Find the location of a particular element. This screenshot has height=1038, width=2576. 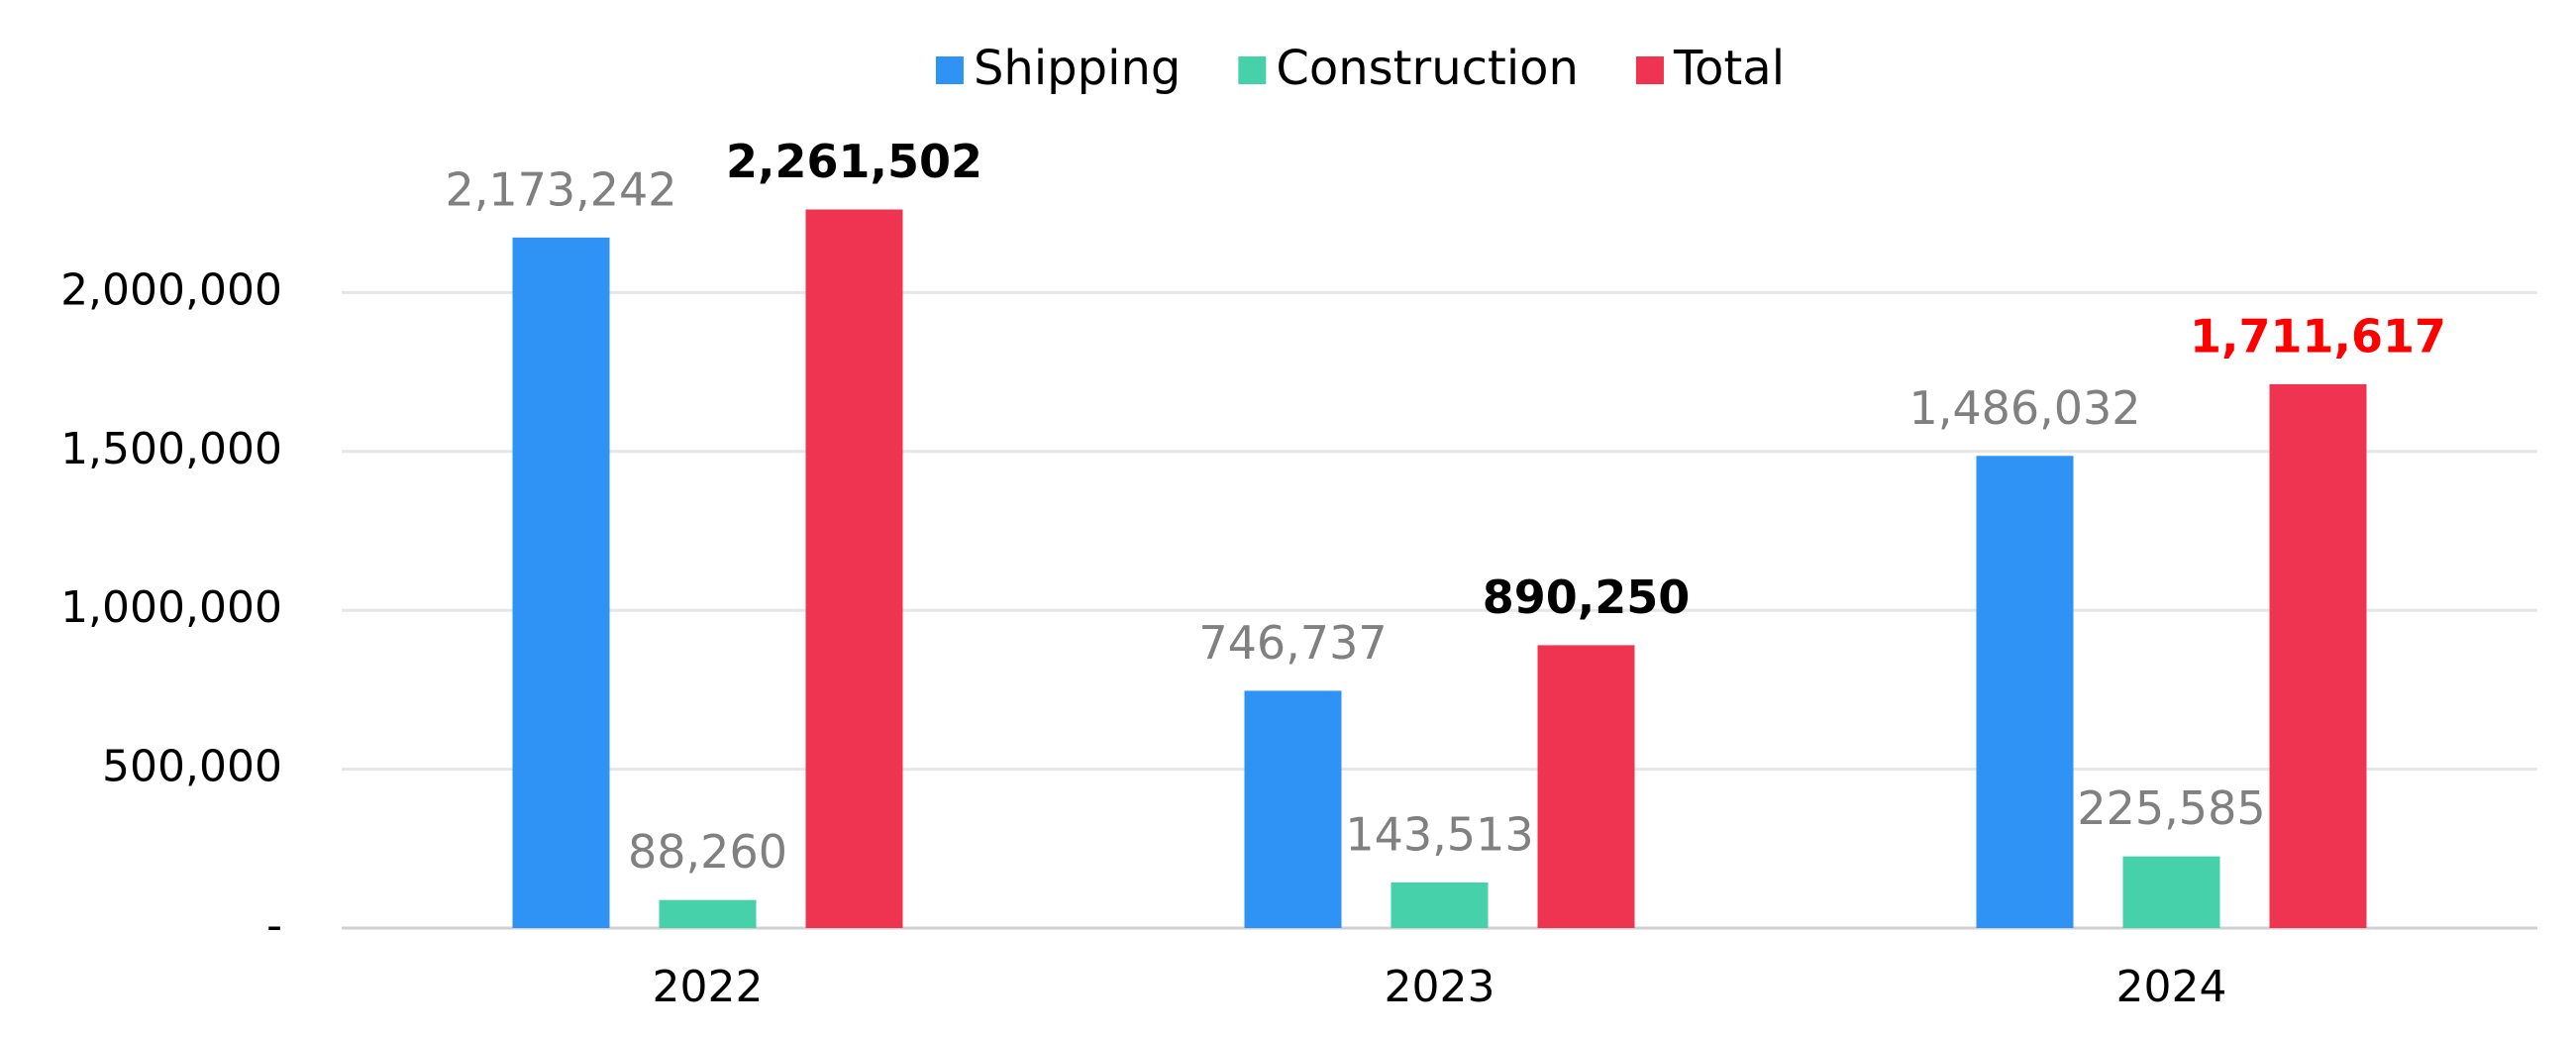

x-tick-label: 2024 is located at coordinates (2171, 987).